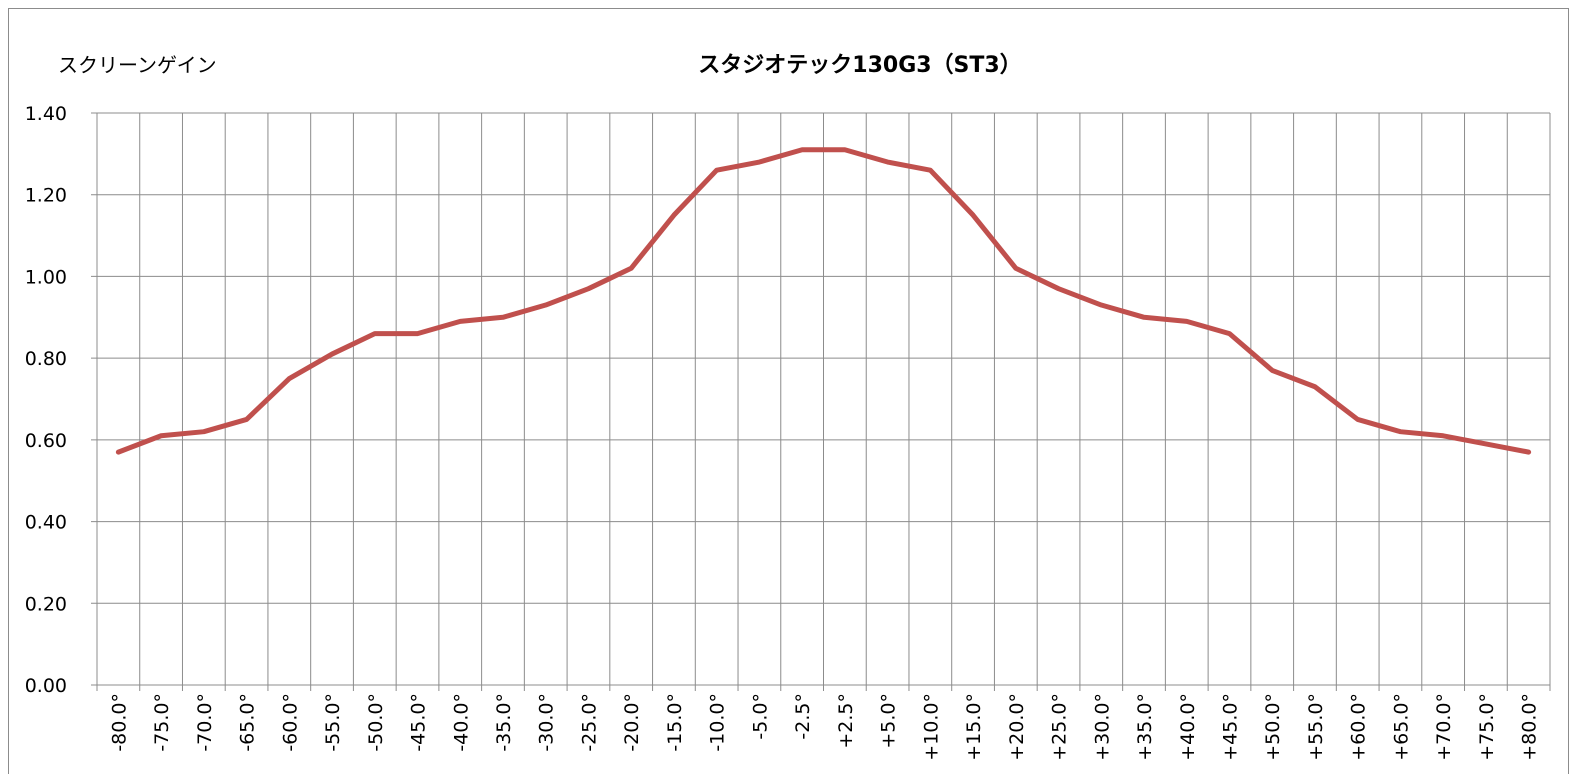 The image size is (1573, 774). I want to click on y-axis-label: スクリーンゲイン, so click(137, 65).